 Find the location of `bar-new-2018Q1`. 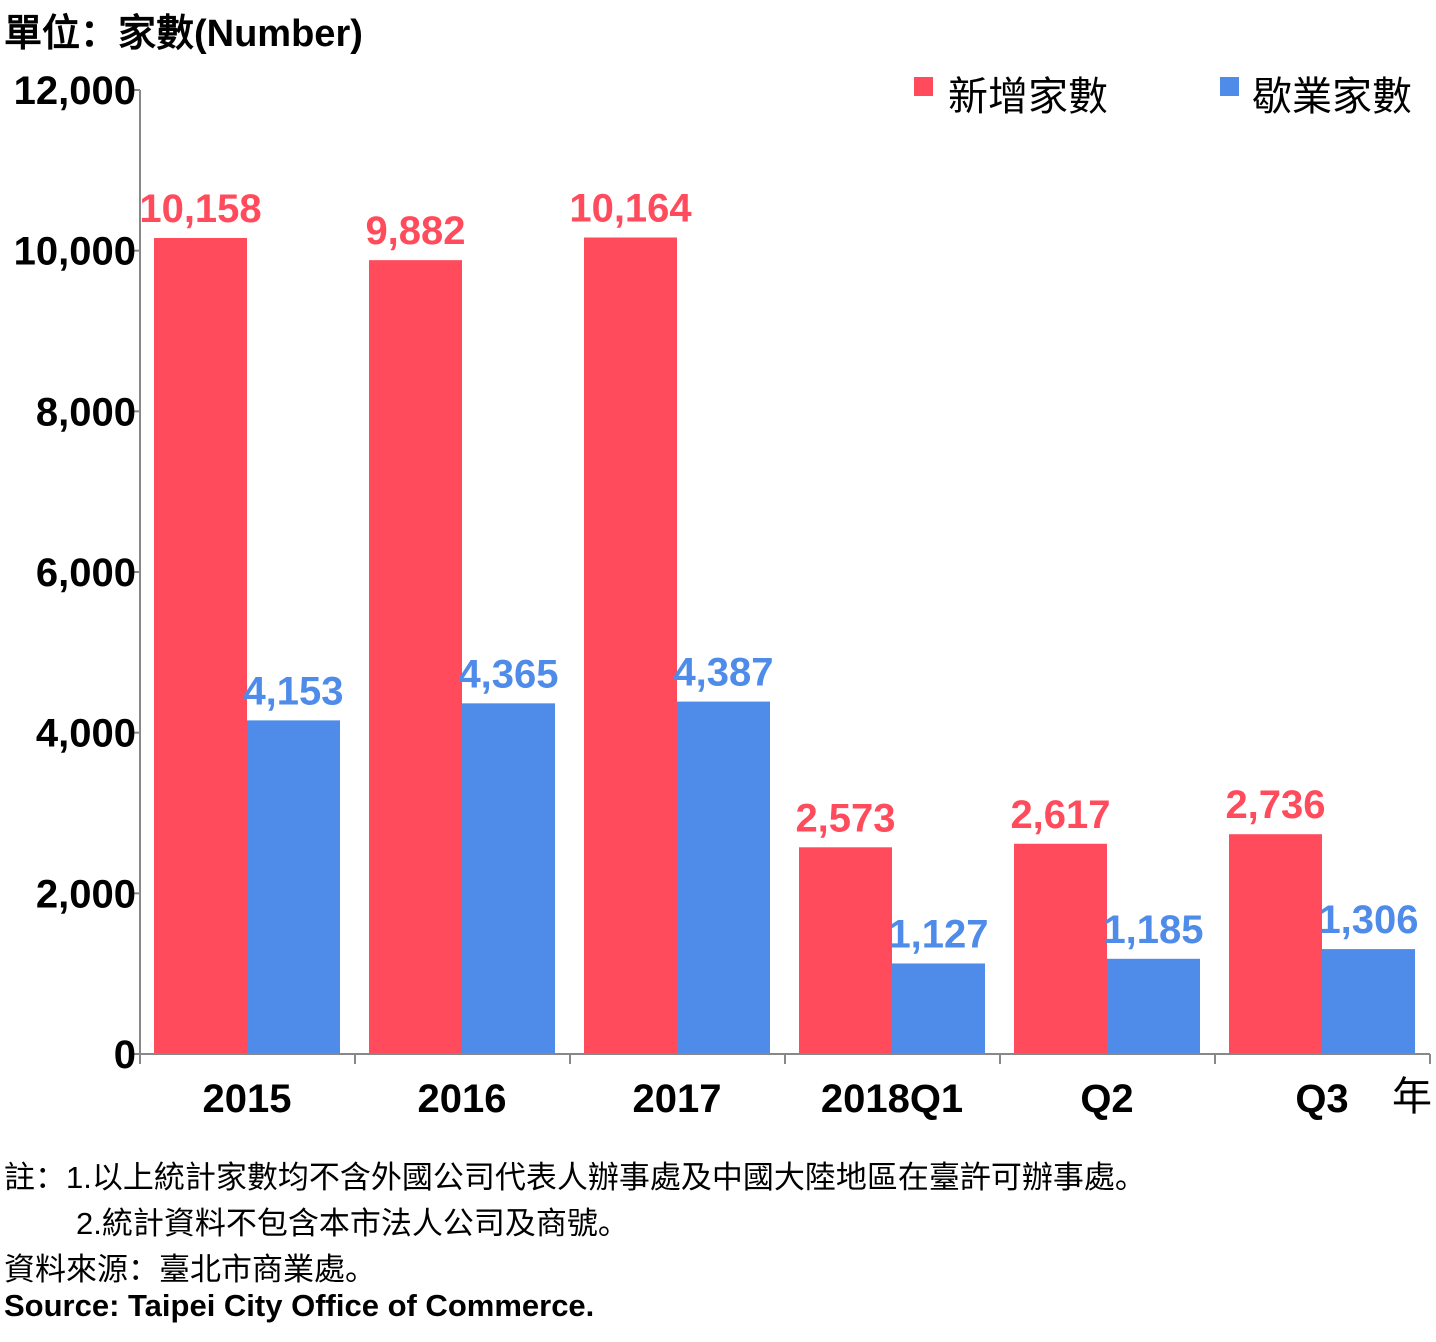

bar-new-2018Q1 is located at coordinates (845, 950).